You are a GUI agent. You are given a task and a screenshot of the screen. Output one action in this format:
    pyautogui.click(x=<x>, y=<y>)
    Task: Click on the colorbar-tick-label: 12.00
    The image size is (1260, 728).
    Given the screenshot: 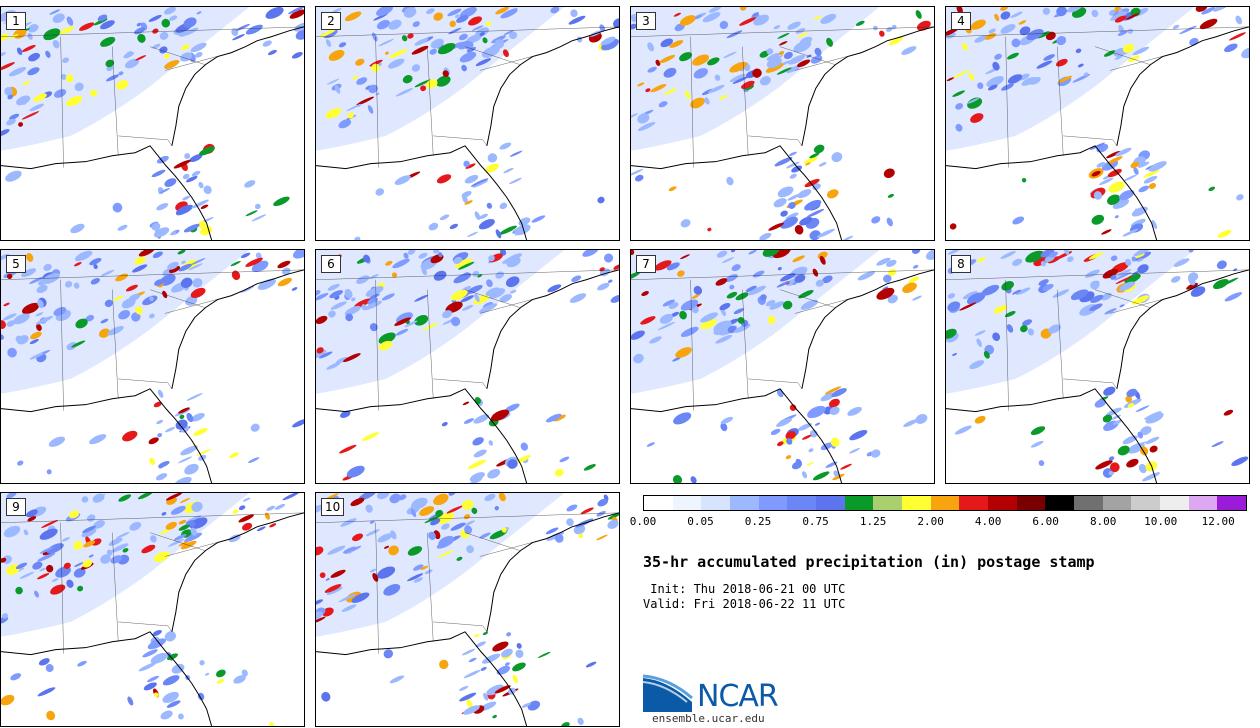 What is the action you would take?
    pyautogui.click(x=1218, y=521)
    